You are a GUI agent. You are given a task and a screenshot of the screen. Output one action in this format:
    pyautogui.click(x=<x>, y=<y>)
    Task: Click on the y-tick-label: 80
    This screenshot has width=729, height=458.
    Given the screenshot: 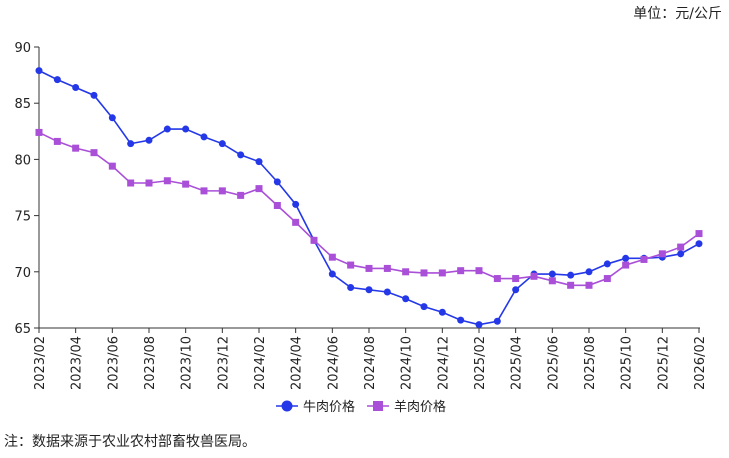 What is the action you would take?
    pyautogui.click(x=22, y=160)
    